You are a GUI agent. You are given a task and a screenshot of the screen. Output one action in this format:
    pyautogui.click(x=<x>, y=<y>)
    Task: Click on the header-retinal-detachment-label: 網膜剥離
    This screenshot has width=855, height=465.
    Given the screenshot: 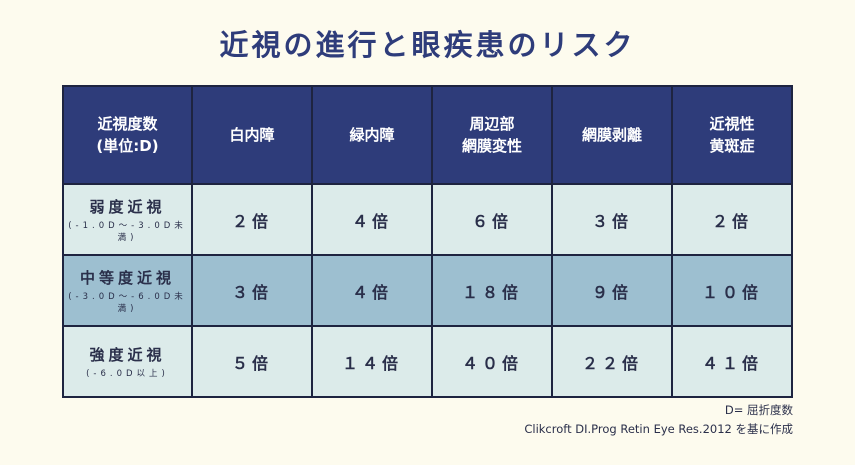 What is the action you would take?
    pyautogui.click(x=611, y=135)
    